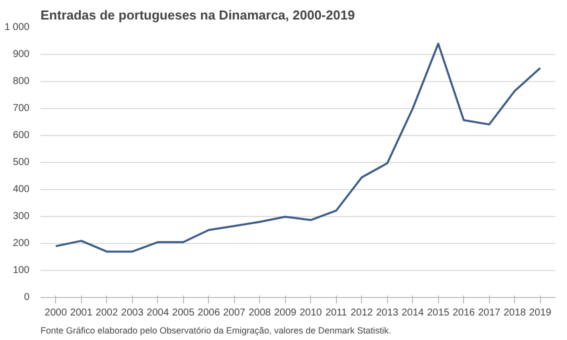 This screenshot has width=567, height=340. What do you see at coordinates (27, 297) in the screenshot?
I see `y-tick-label: 0` at bounding box center [27, 297].